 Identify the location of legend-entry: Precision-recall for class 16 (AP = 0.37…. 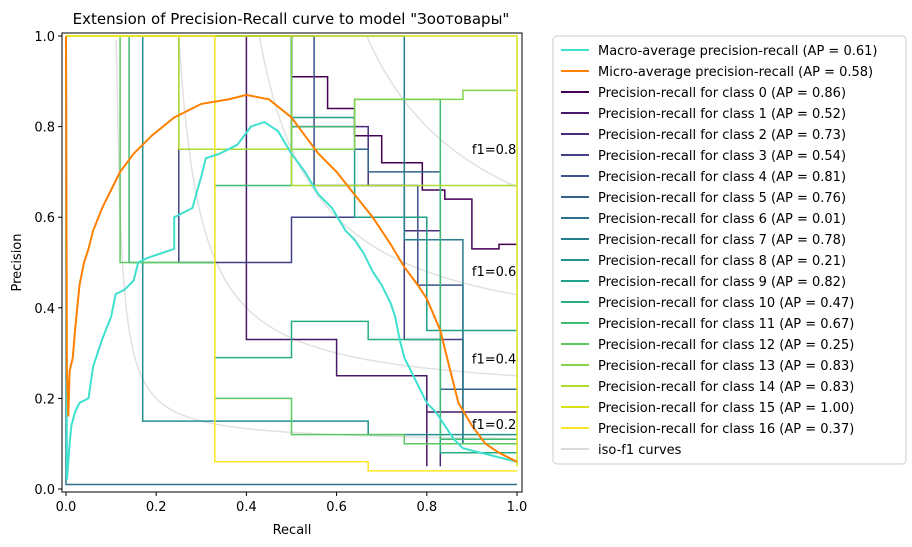
(726, 429).